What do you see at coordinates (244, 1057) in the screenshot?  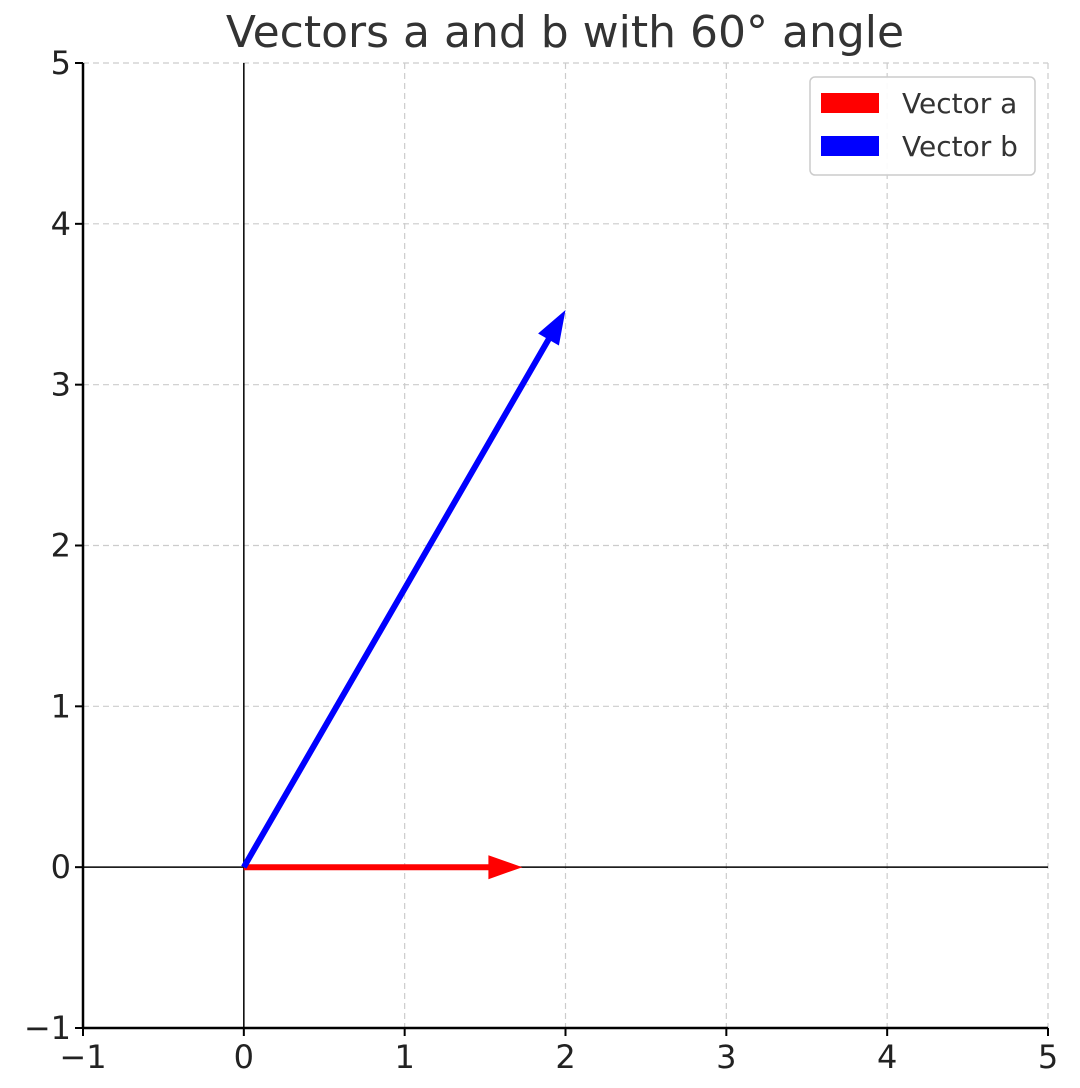 I see `x-tick-label-1: 0` at bounding box center [244, 1057].